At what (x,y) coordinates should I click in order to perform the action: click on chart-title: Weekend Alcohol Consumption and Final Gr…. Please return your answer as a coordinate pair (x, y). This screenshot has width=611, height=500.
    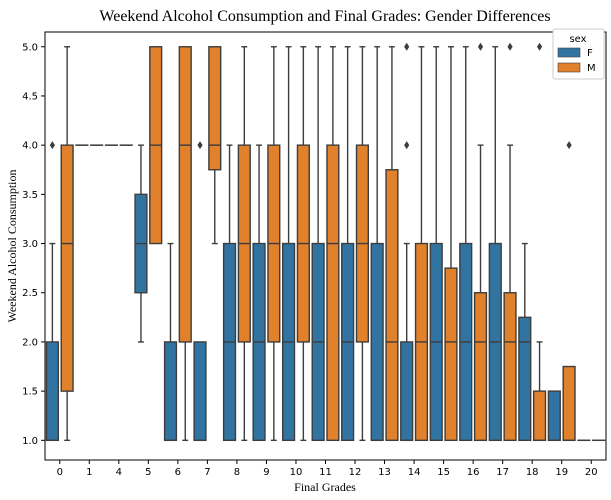
    Looking at the image, I should click on (324, 16).